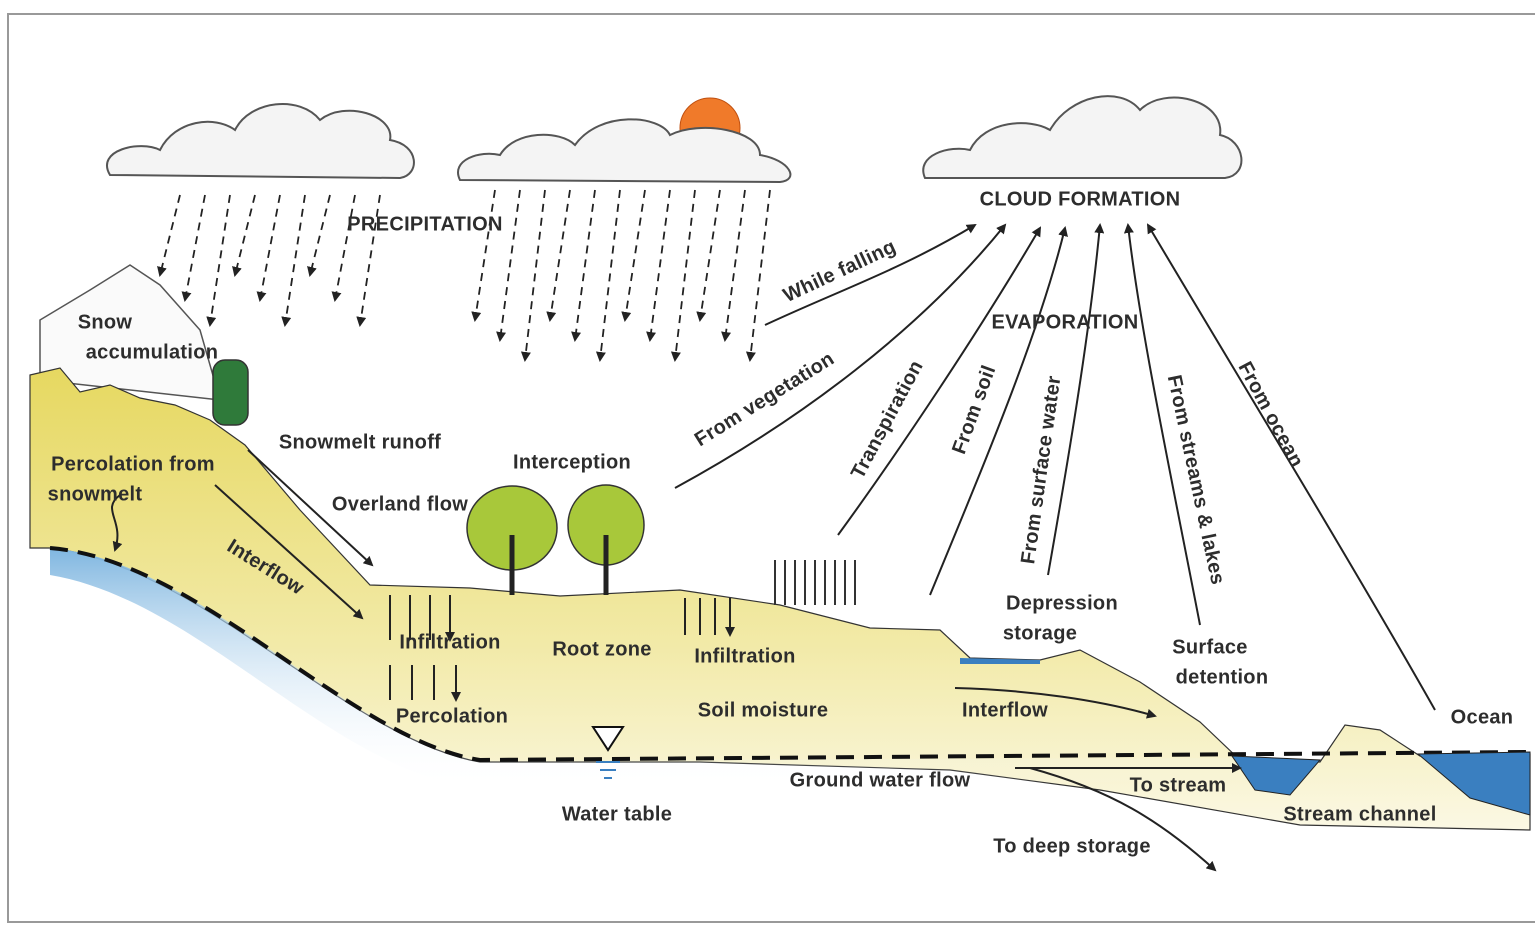 This screenshot has width=1535, height=927. I want to click on label: Ground water flow, so click(880, 780).